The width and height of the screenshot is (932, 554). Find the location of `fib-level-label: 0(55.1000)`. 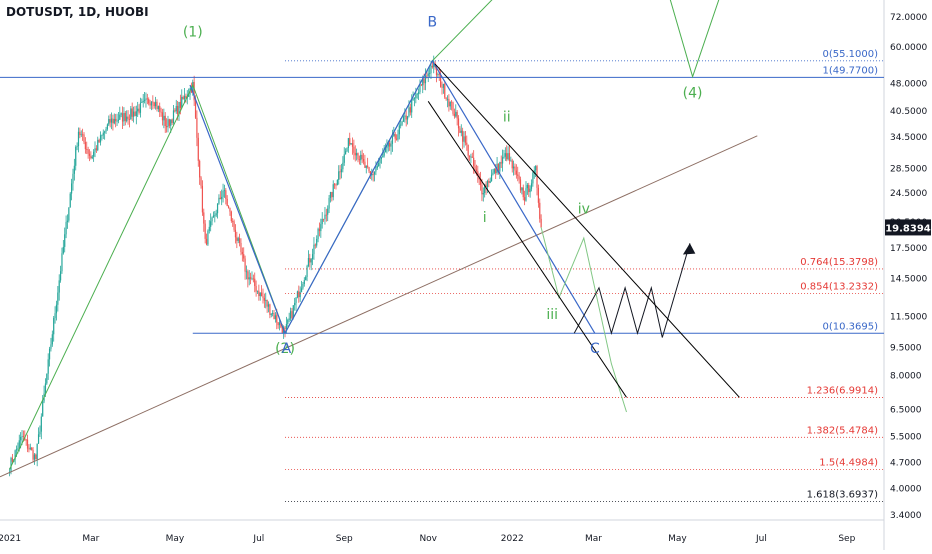

fib-level-label: 0(55.1000) is located at coordinates (850, 54).